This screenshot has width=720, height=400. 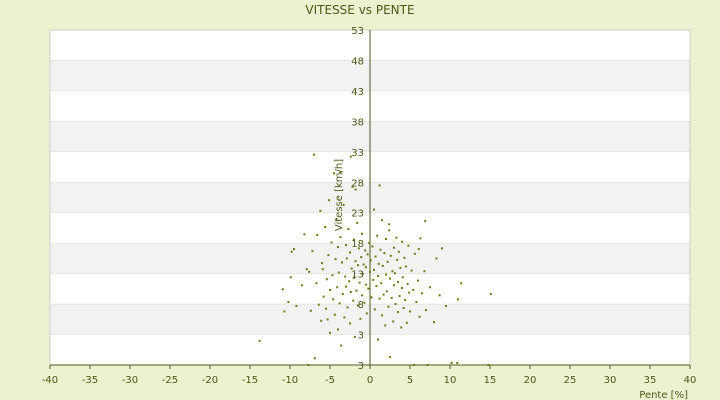 I want to click on y-axis-title: Vitesse [km/h], so click(x=339, y=195).